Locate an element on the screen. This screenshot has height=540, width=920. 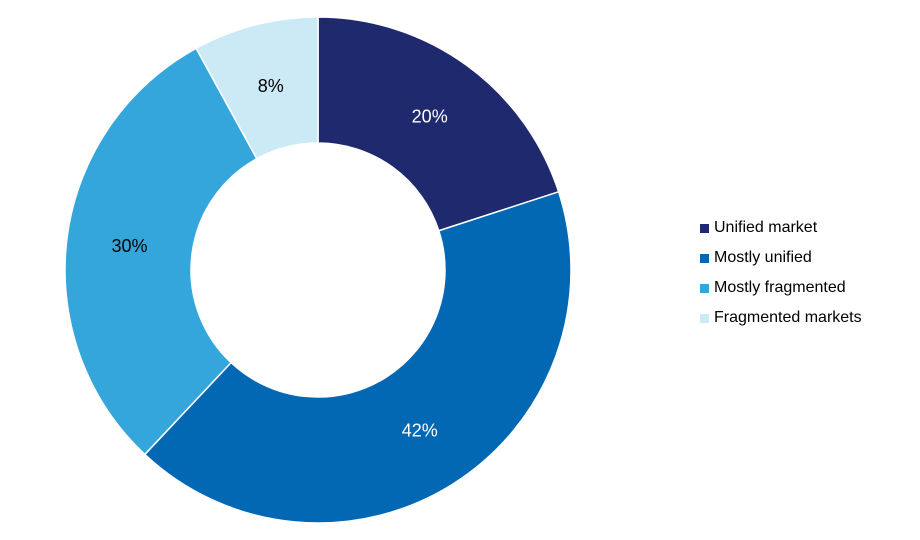
slice-label-unified-market: 20% is located at coordinates (430, 116).